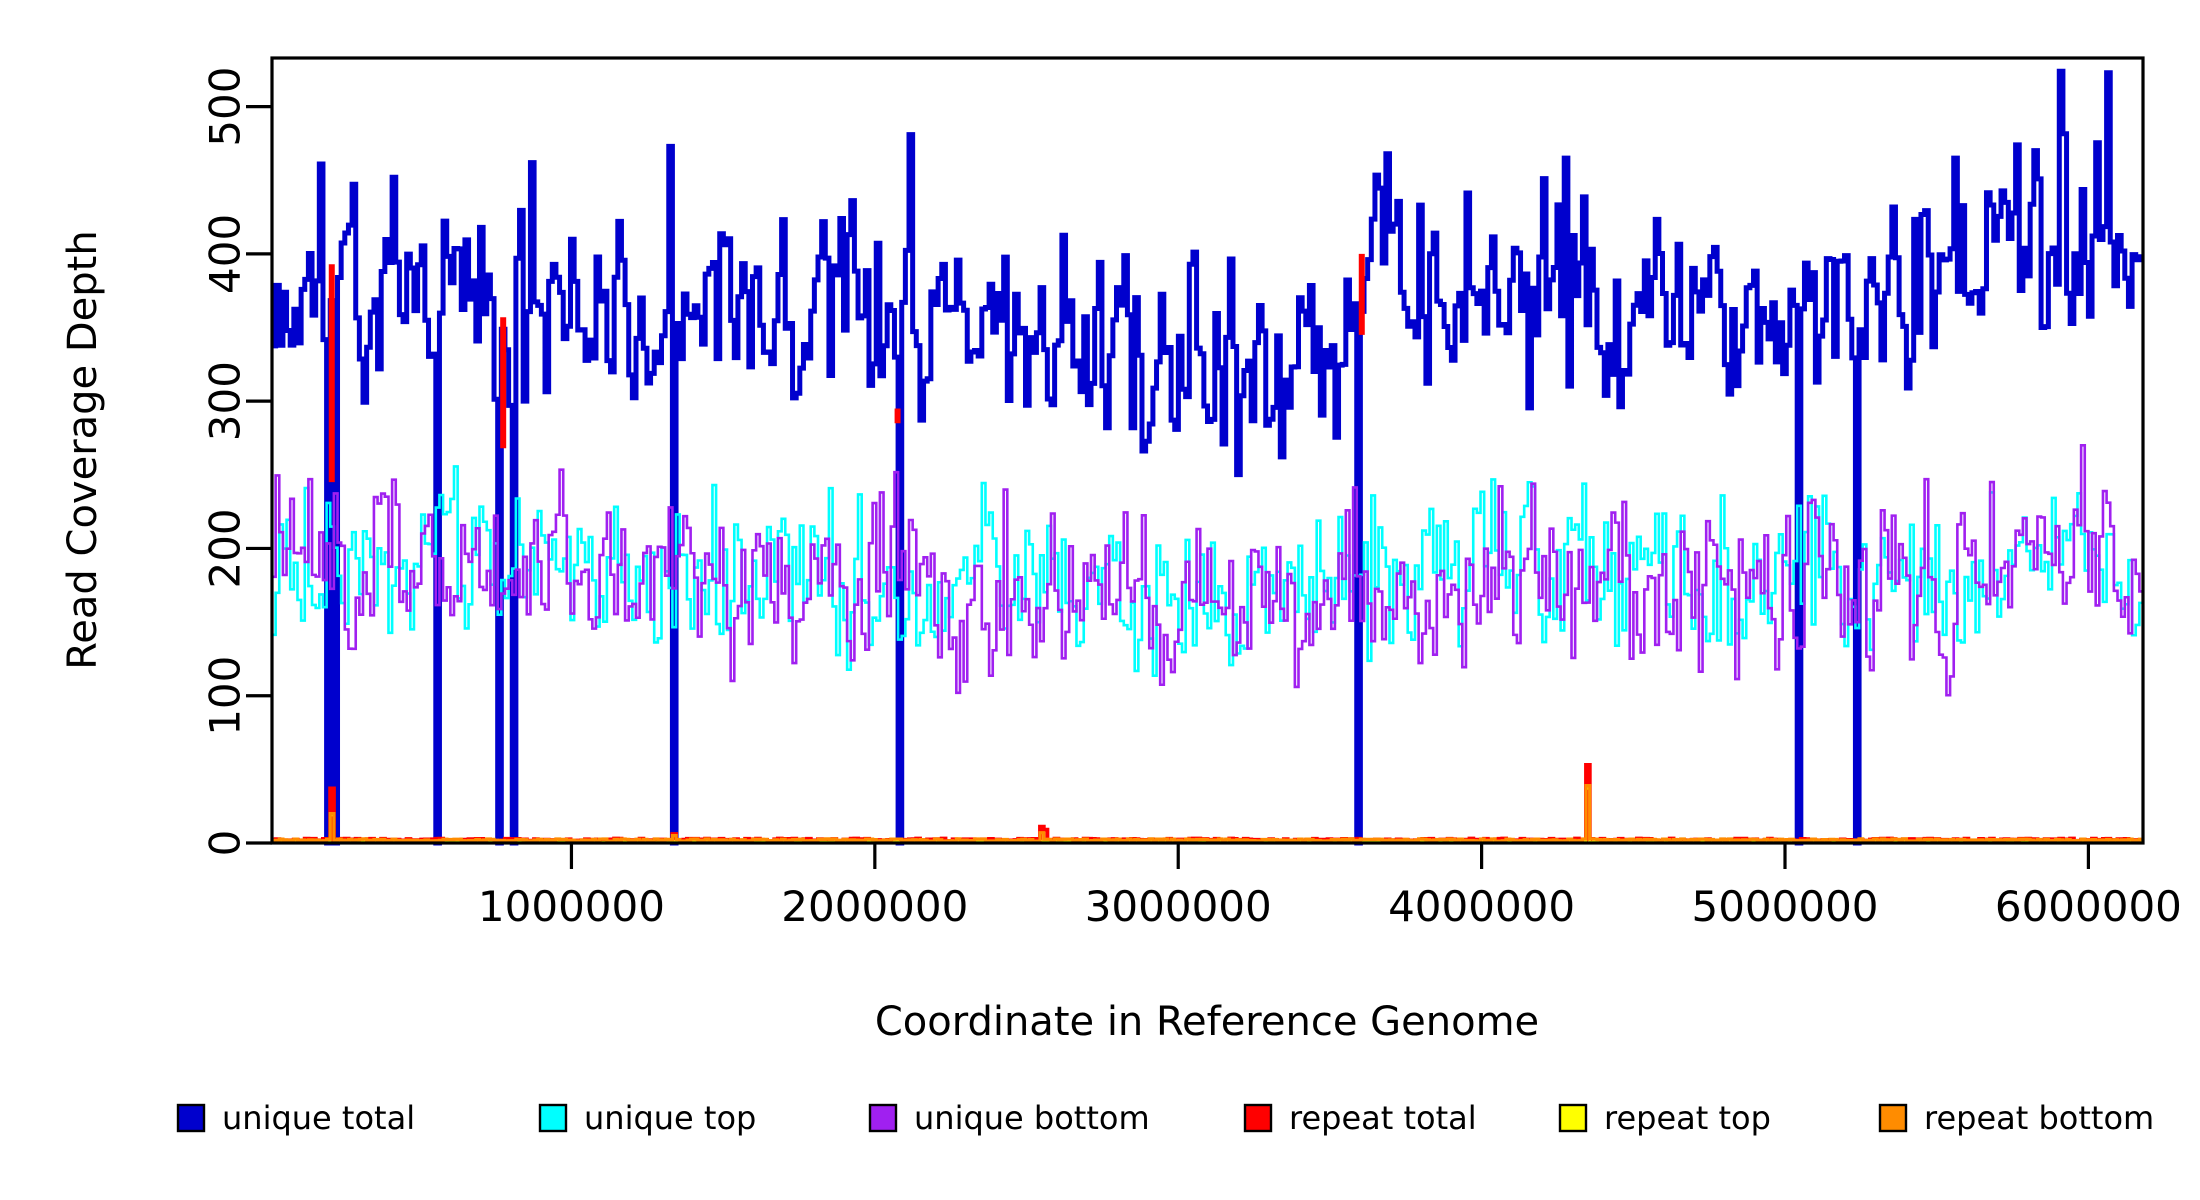 The height and width of the screenshot is (1200, 2200). Describe the element at coordinates (1687, 1118) in the screenshot. I see `legend-label-repeat-top: repeat top` at that location.